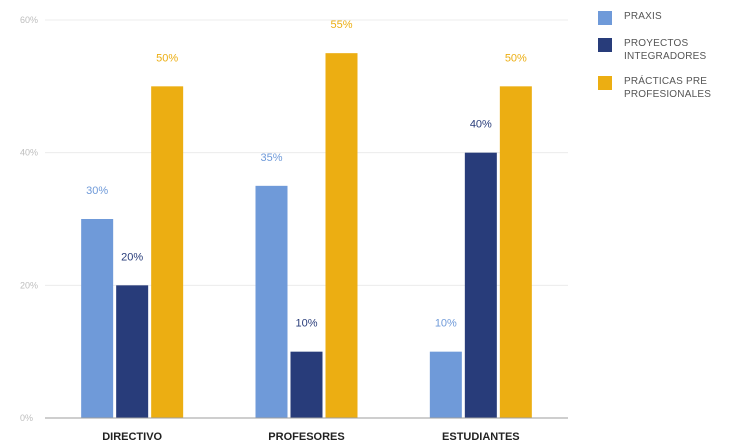 The height and width of the screenshot is (445, 748). I want to click on legend-item-praxis: PRAXIS, so click(672, 17).